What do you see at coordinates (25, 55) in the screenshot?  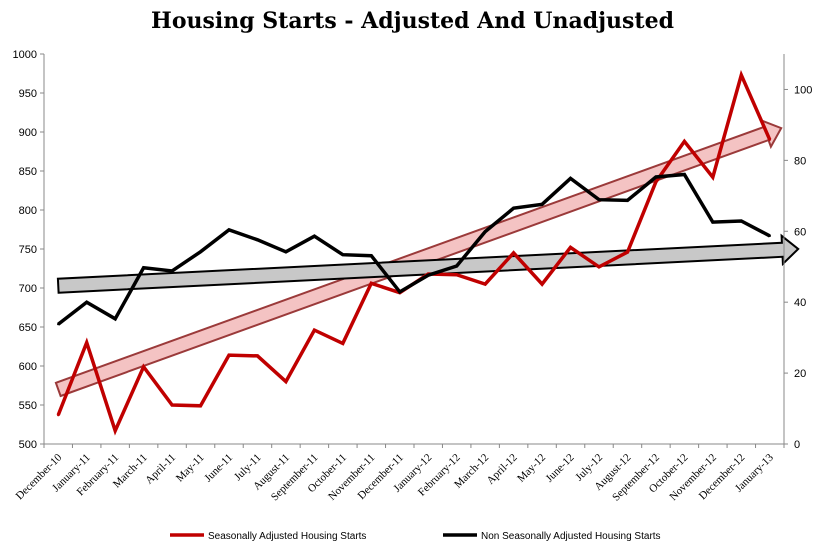 I see `left-tick-label: 1000` at bounding box center [25, 55].